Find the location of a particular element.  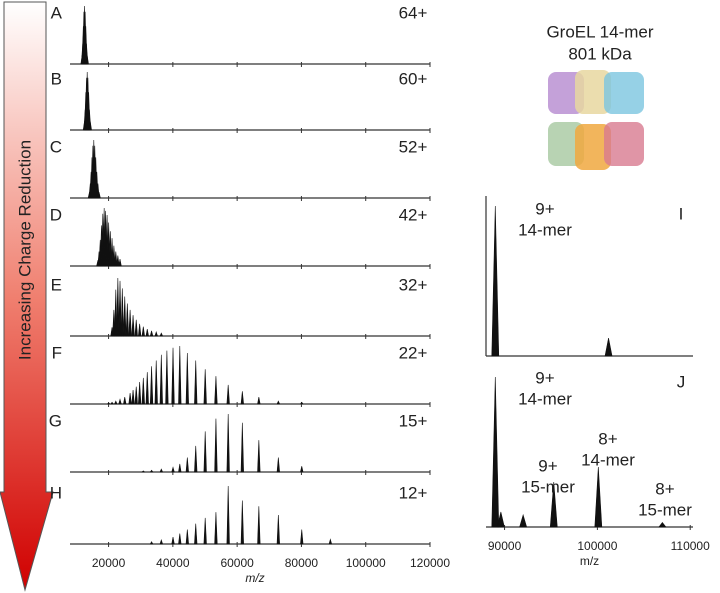

peak-annotation: 8+ is located at coordinates (607, 438).